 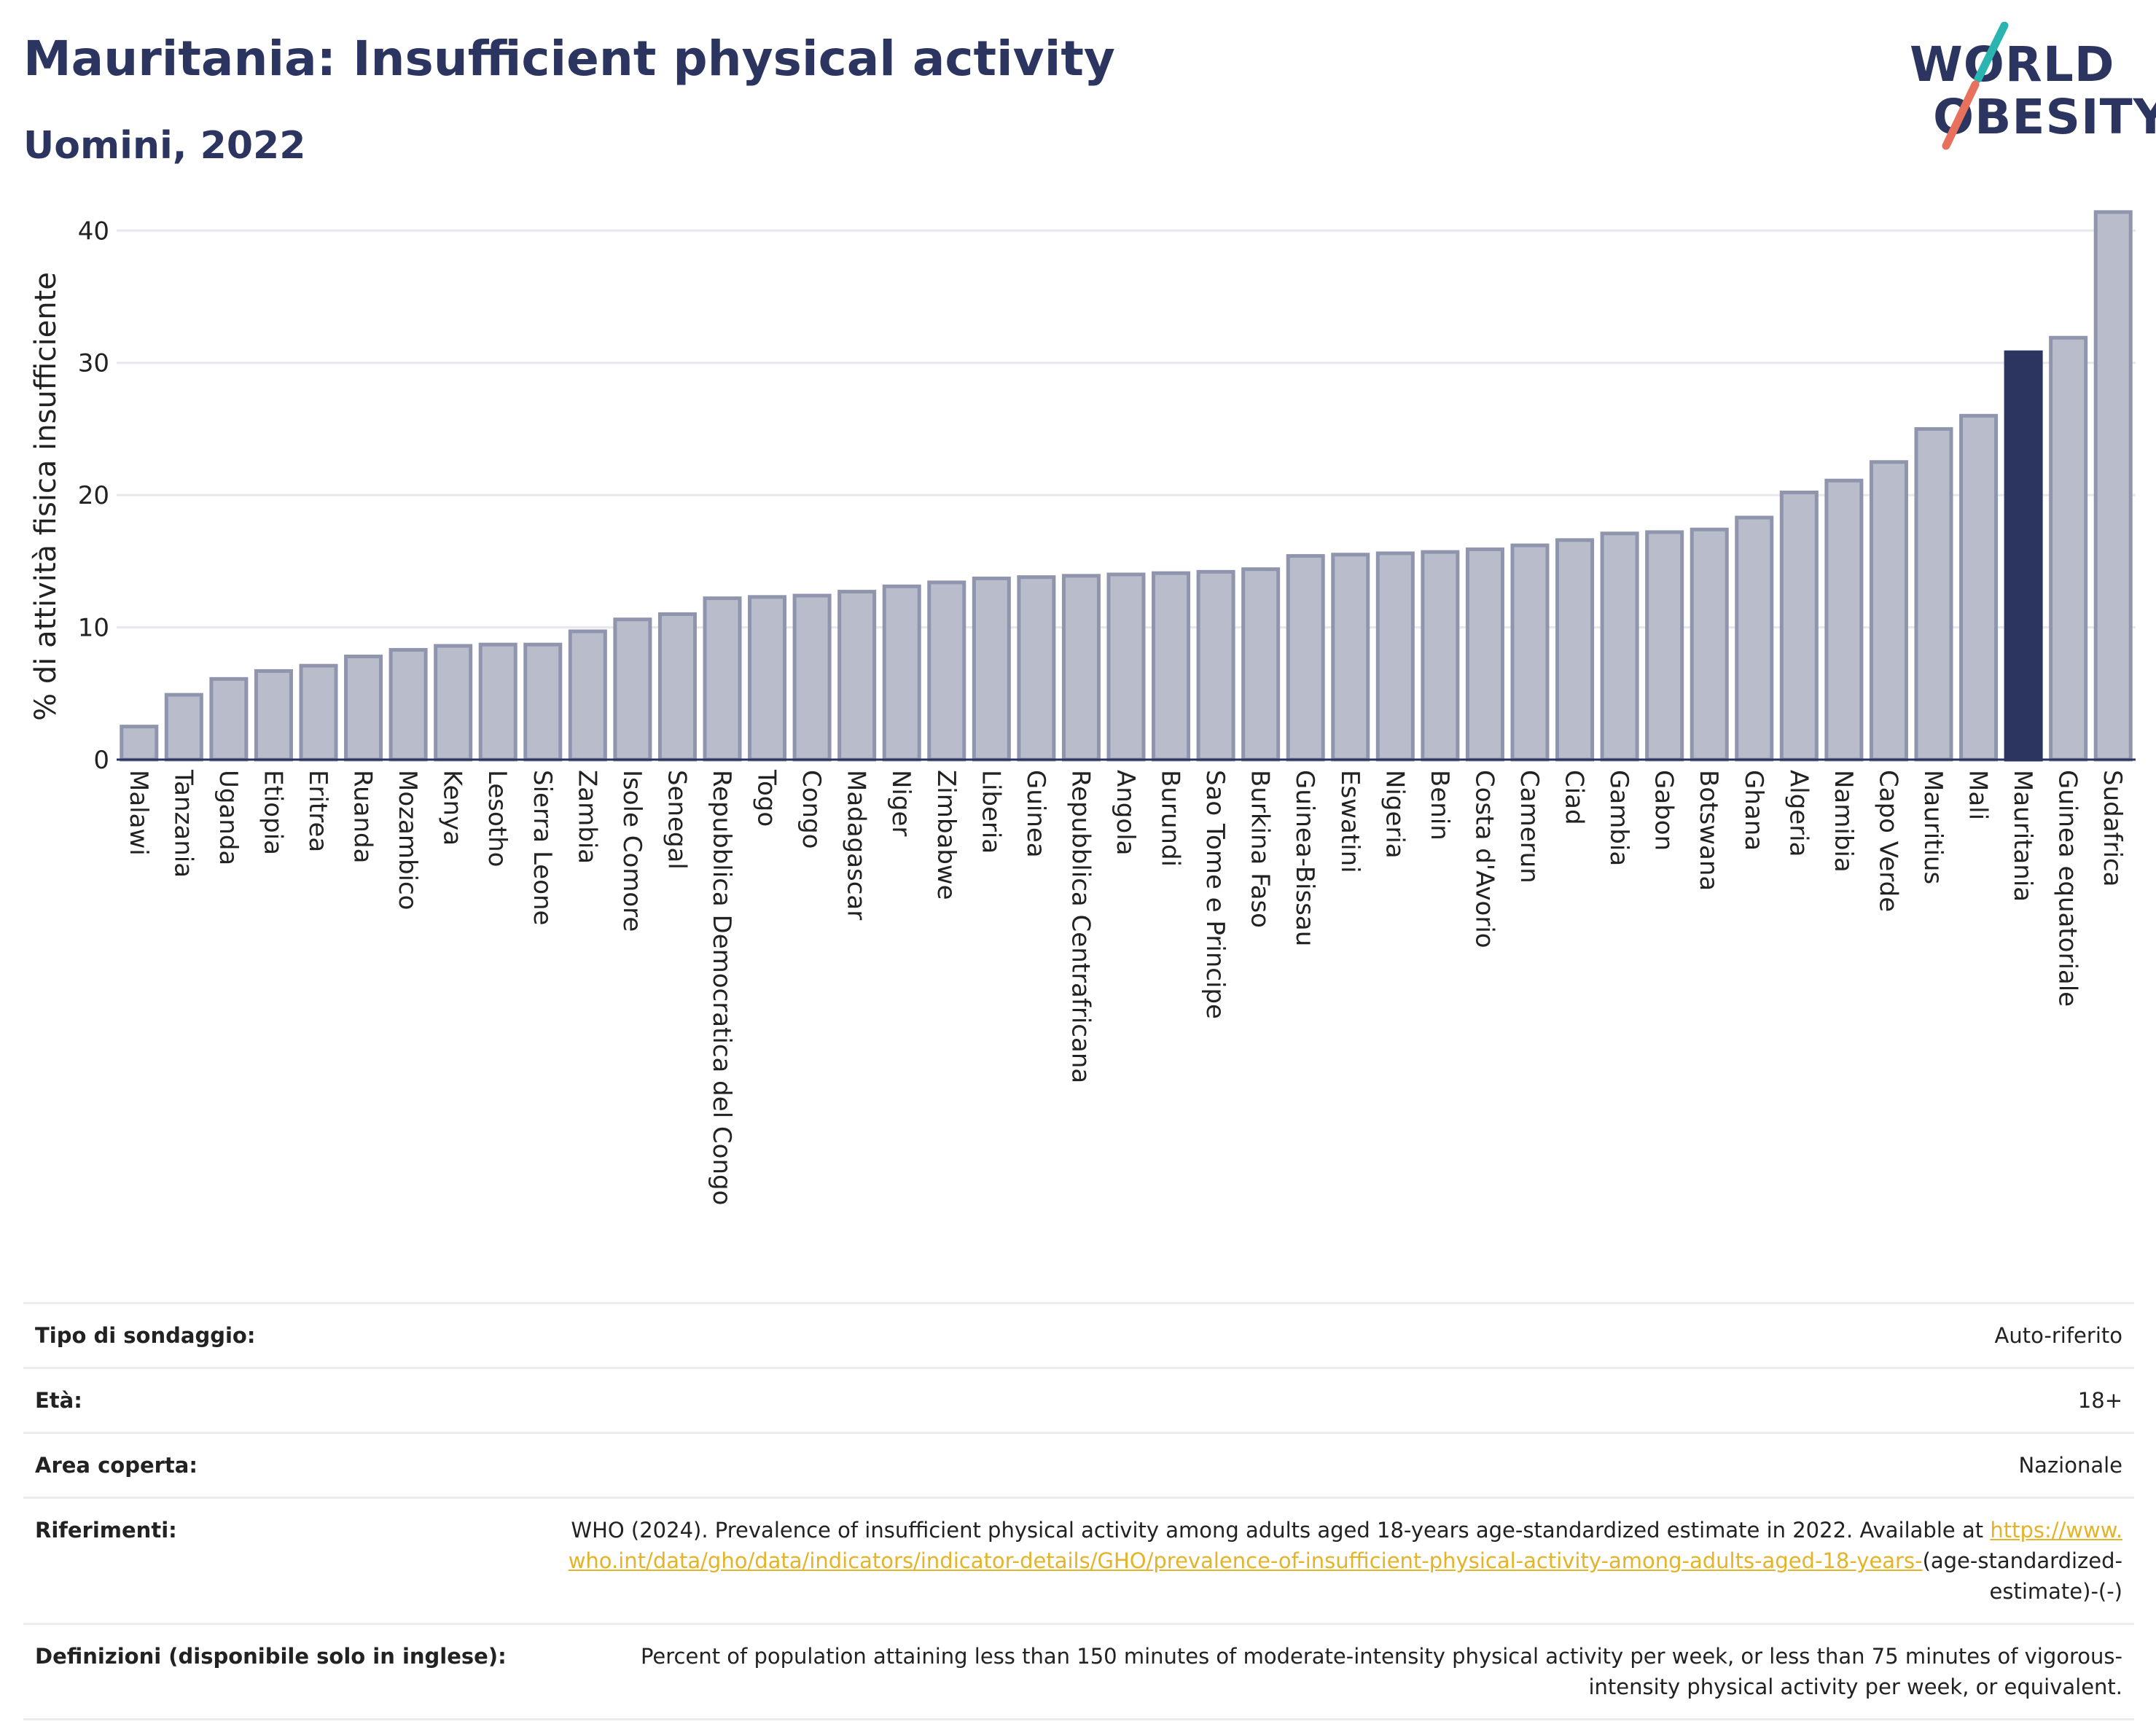 What do you see at coordinates (229, 818) in the screenshot?
I see `x-tick-label: Uganda` at bounding box center [229, 818].